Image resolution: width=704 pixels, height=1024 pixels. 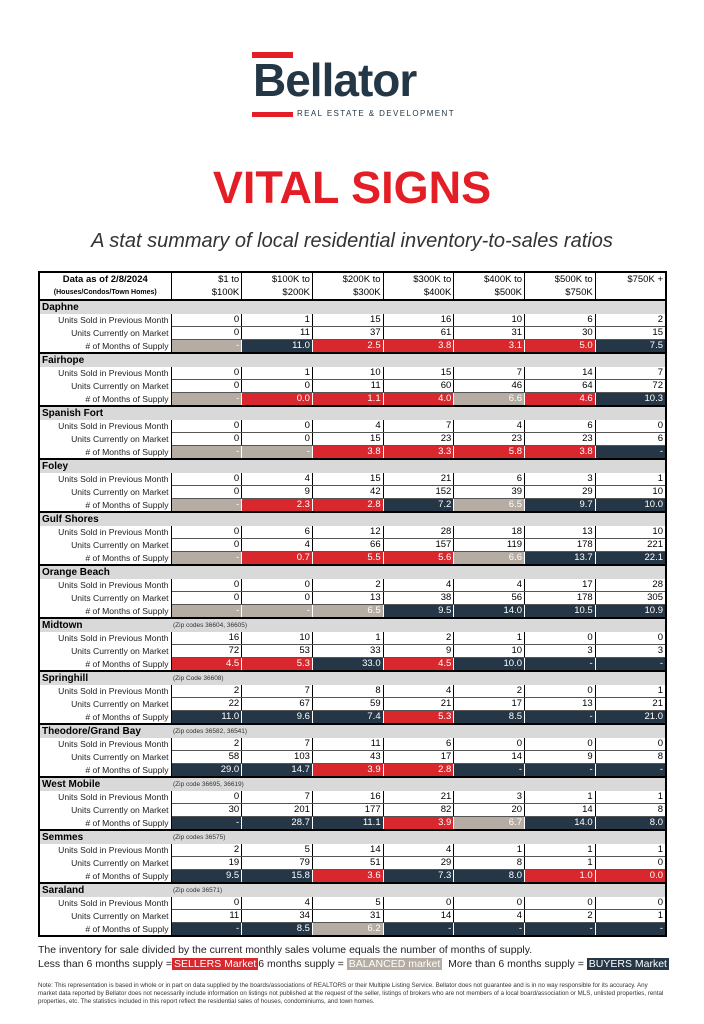 What do you see at coordinates (206, 770) in the screenshot?
I see `months-supply-cell: 29.0` at bounding box center [206, 770].